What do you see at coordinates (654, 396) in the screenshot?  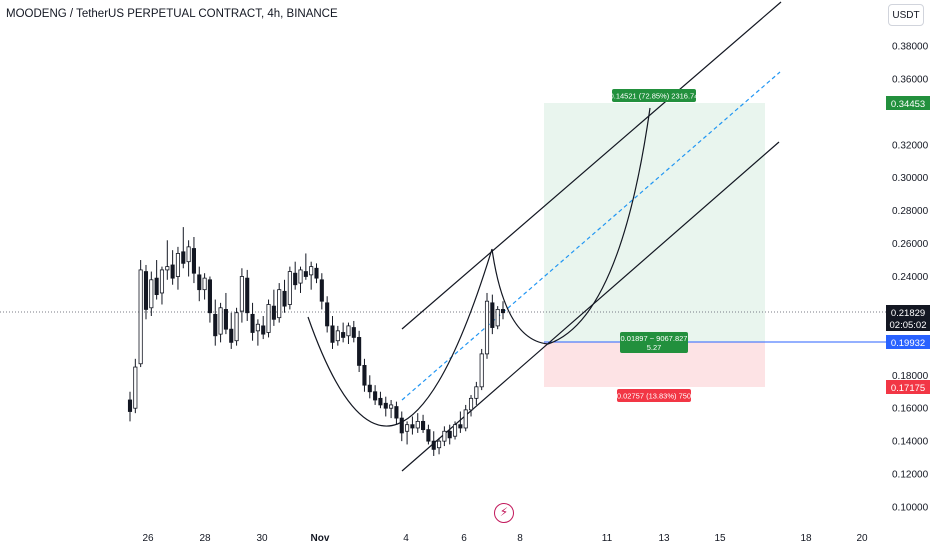 I see `stop-label: 0.02757 (13.83%) 750` at bounding box center [654, 396].